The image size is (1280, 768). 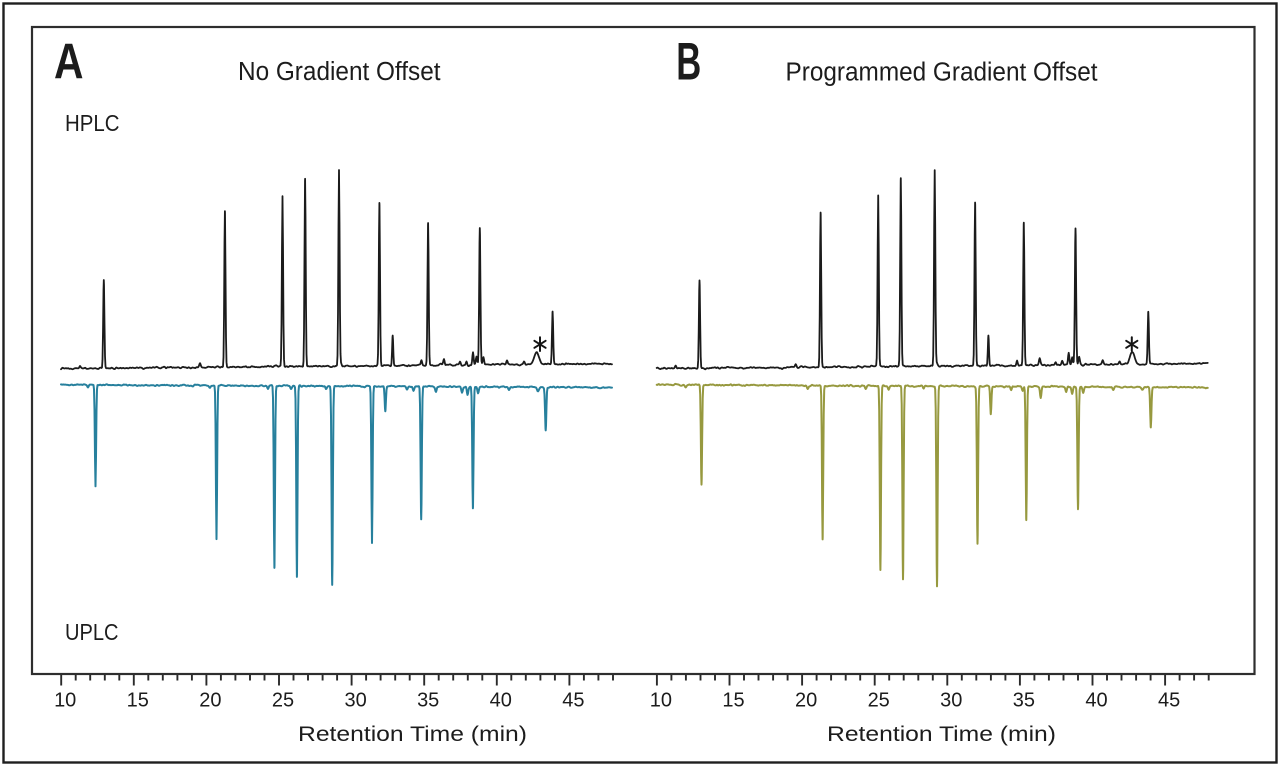 I want to click on svg-text: No Gradient Offset, so click(x=339, y=72).